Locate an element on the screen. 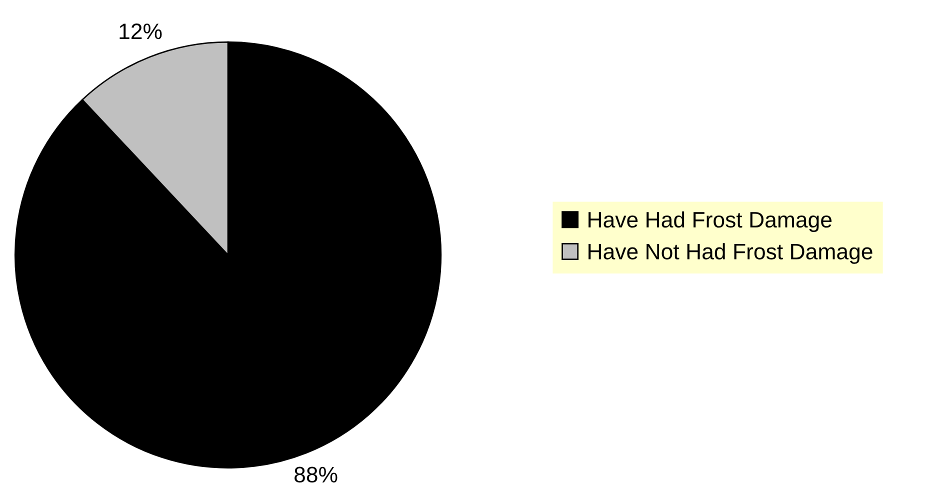 Image resolution: width=927 pixels, height=495 pixels. data-label: 88% is located at coordinates (316, 474).